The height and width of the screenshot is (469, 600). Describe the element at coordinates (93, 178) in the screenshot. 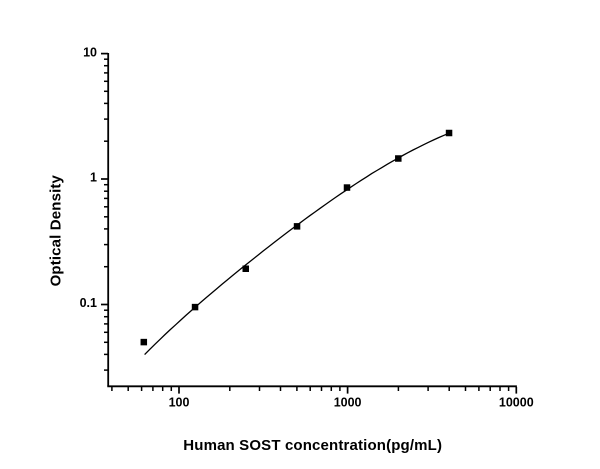

I see `svg-text: 1` at that location.